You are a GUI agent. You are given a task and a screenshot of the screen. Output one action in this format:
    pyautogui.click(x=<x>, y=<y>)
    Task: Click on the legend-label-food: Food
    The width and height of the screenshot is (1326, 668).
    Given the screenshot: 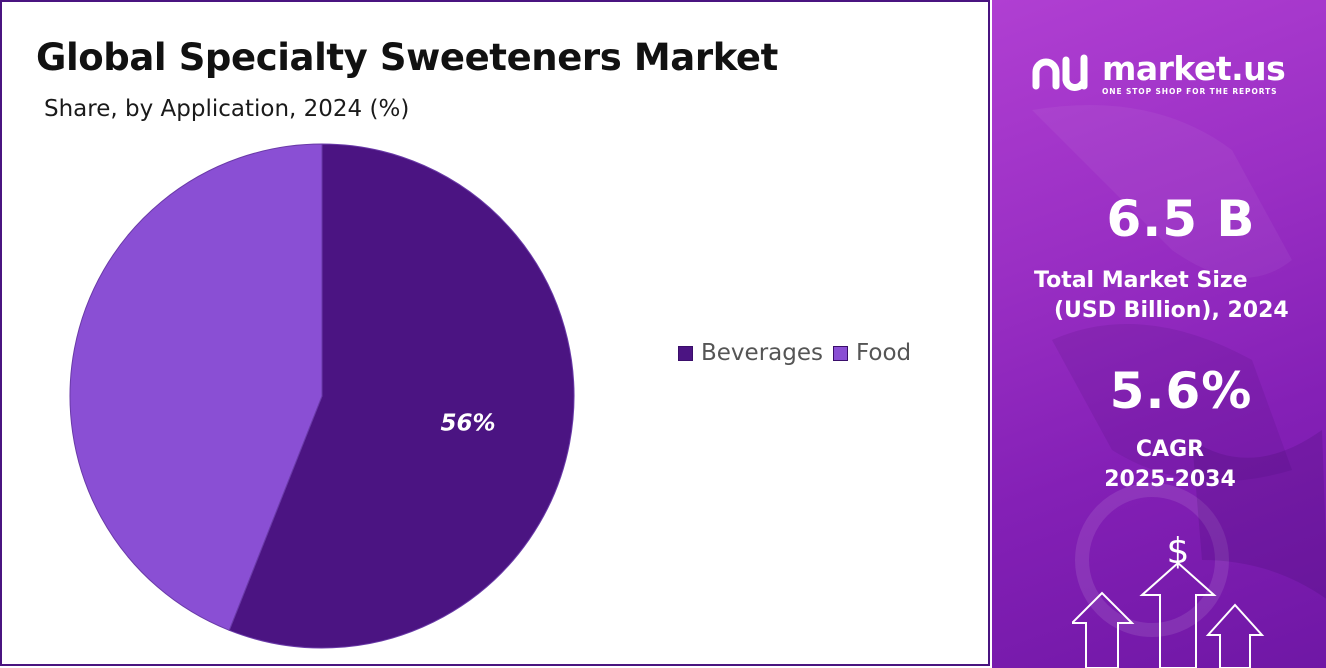 What is the action you would take?
    pyautogui.click(x=883, y=353)
    